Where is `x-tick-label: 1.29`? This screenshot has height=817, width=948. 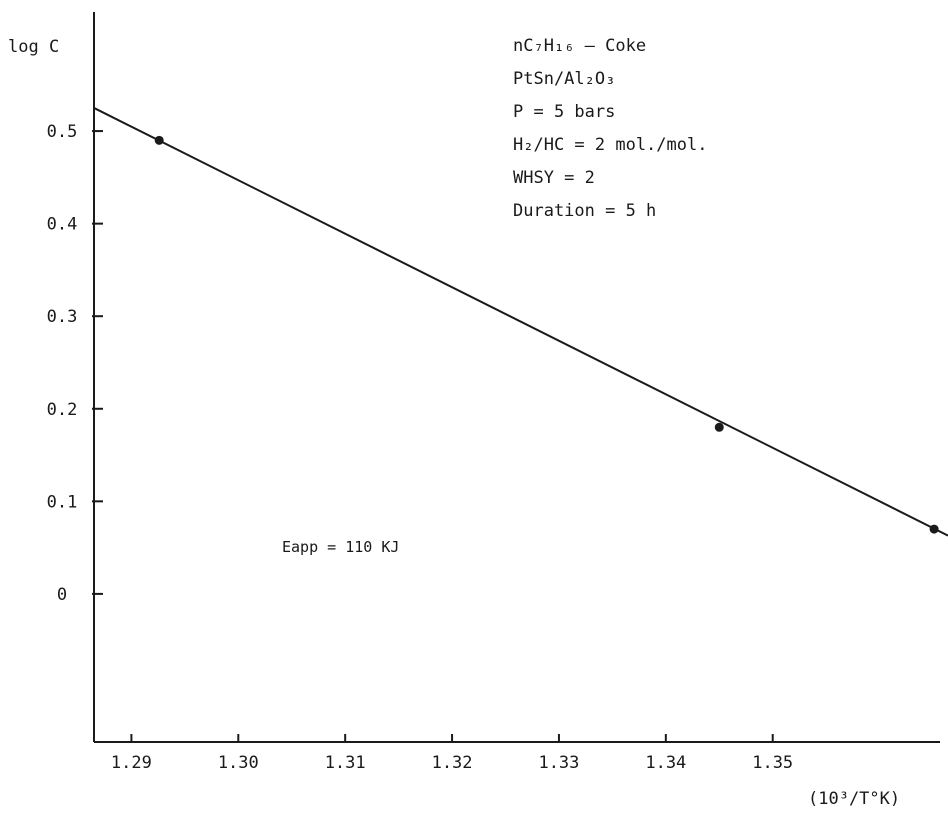 x-tick-label: 1.29 is located at coordinates (131, 763).